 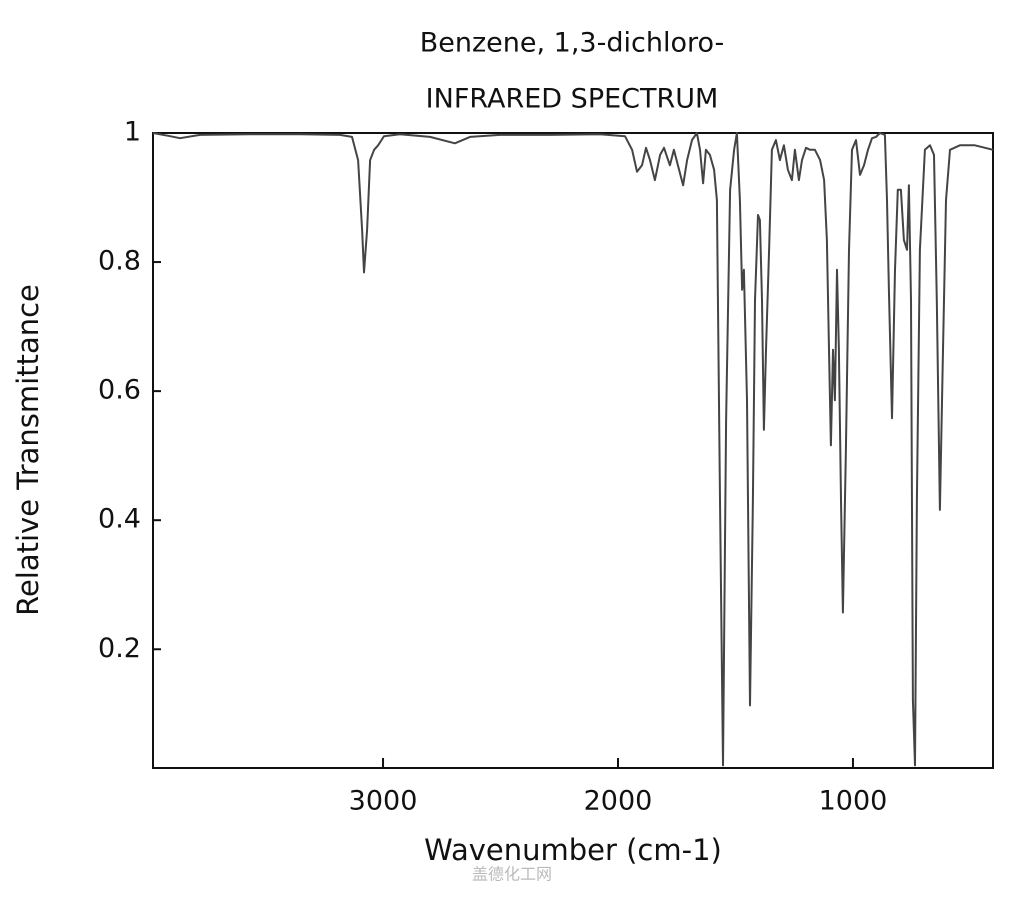 What do you see at coordinates (618, 801) in the screenshot?
I see `x-tick-label: 2000` at bounding box center [618, 801].